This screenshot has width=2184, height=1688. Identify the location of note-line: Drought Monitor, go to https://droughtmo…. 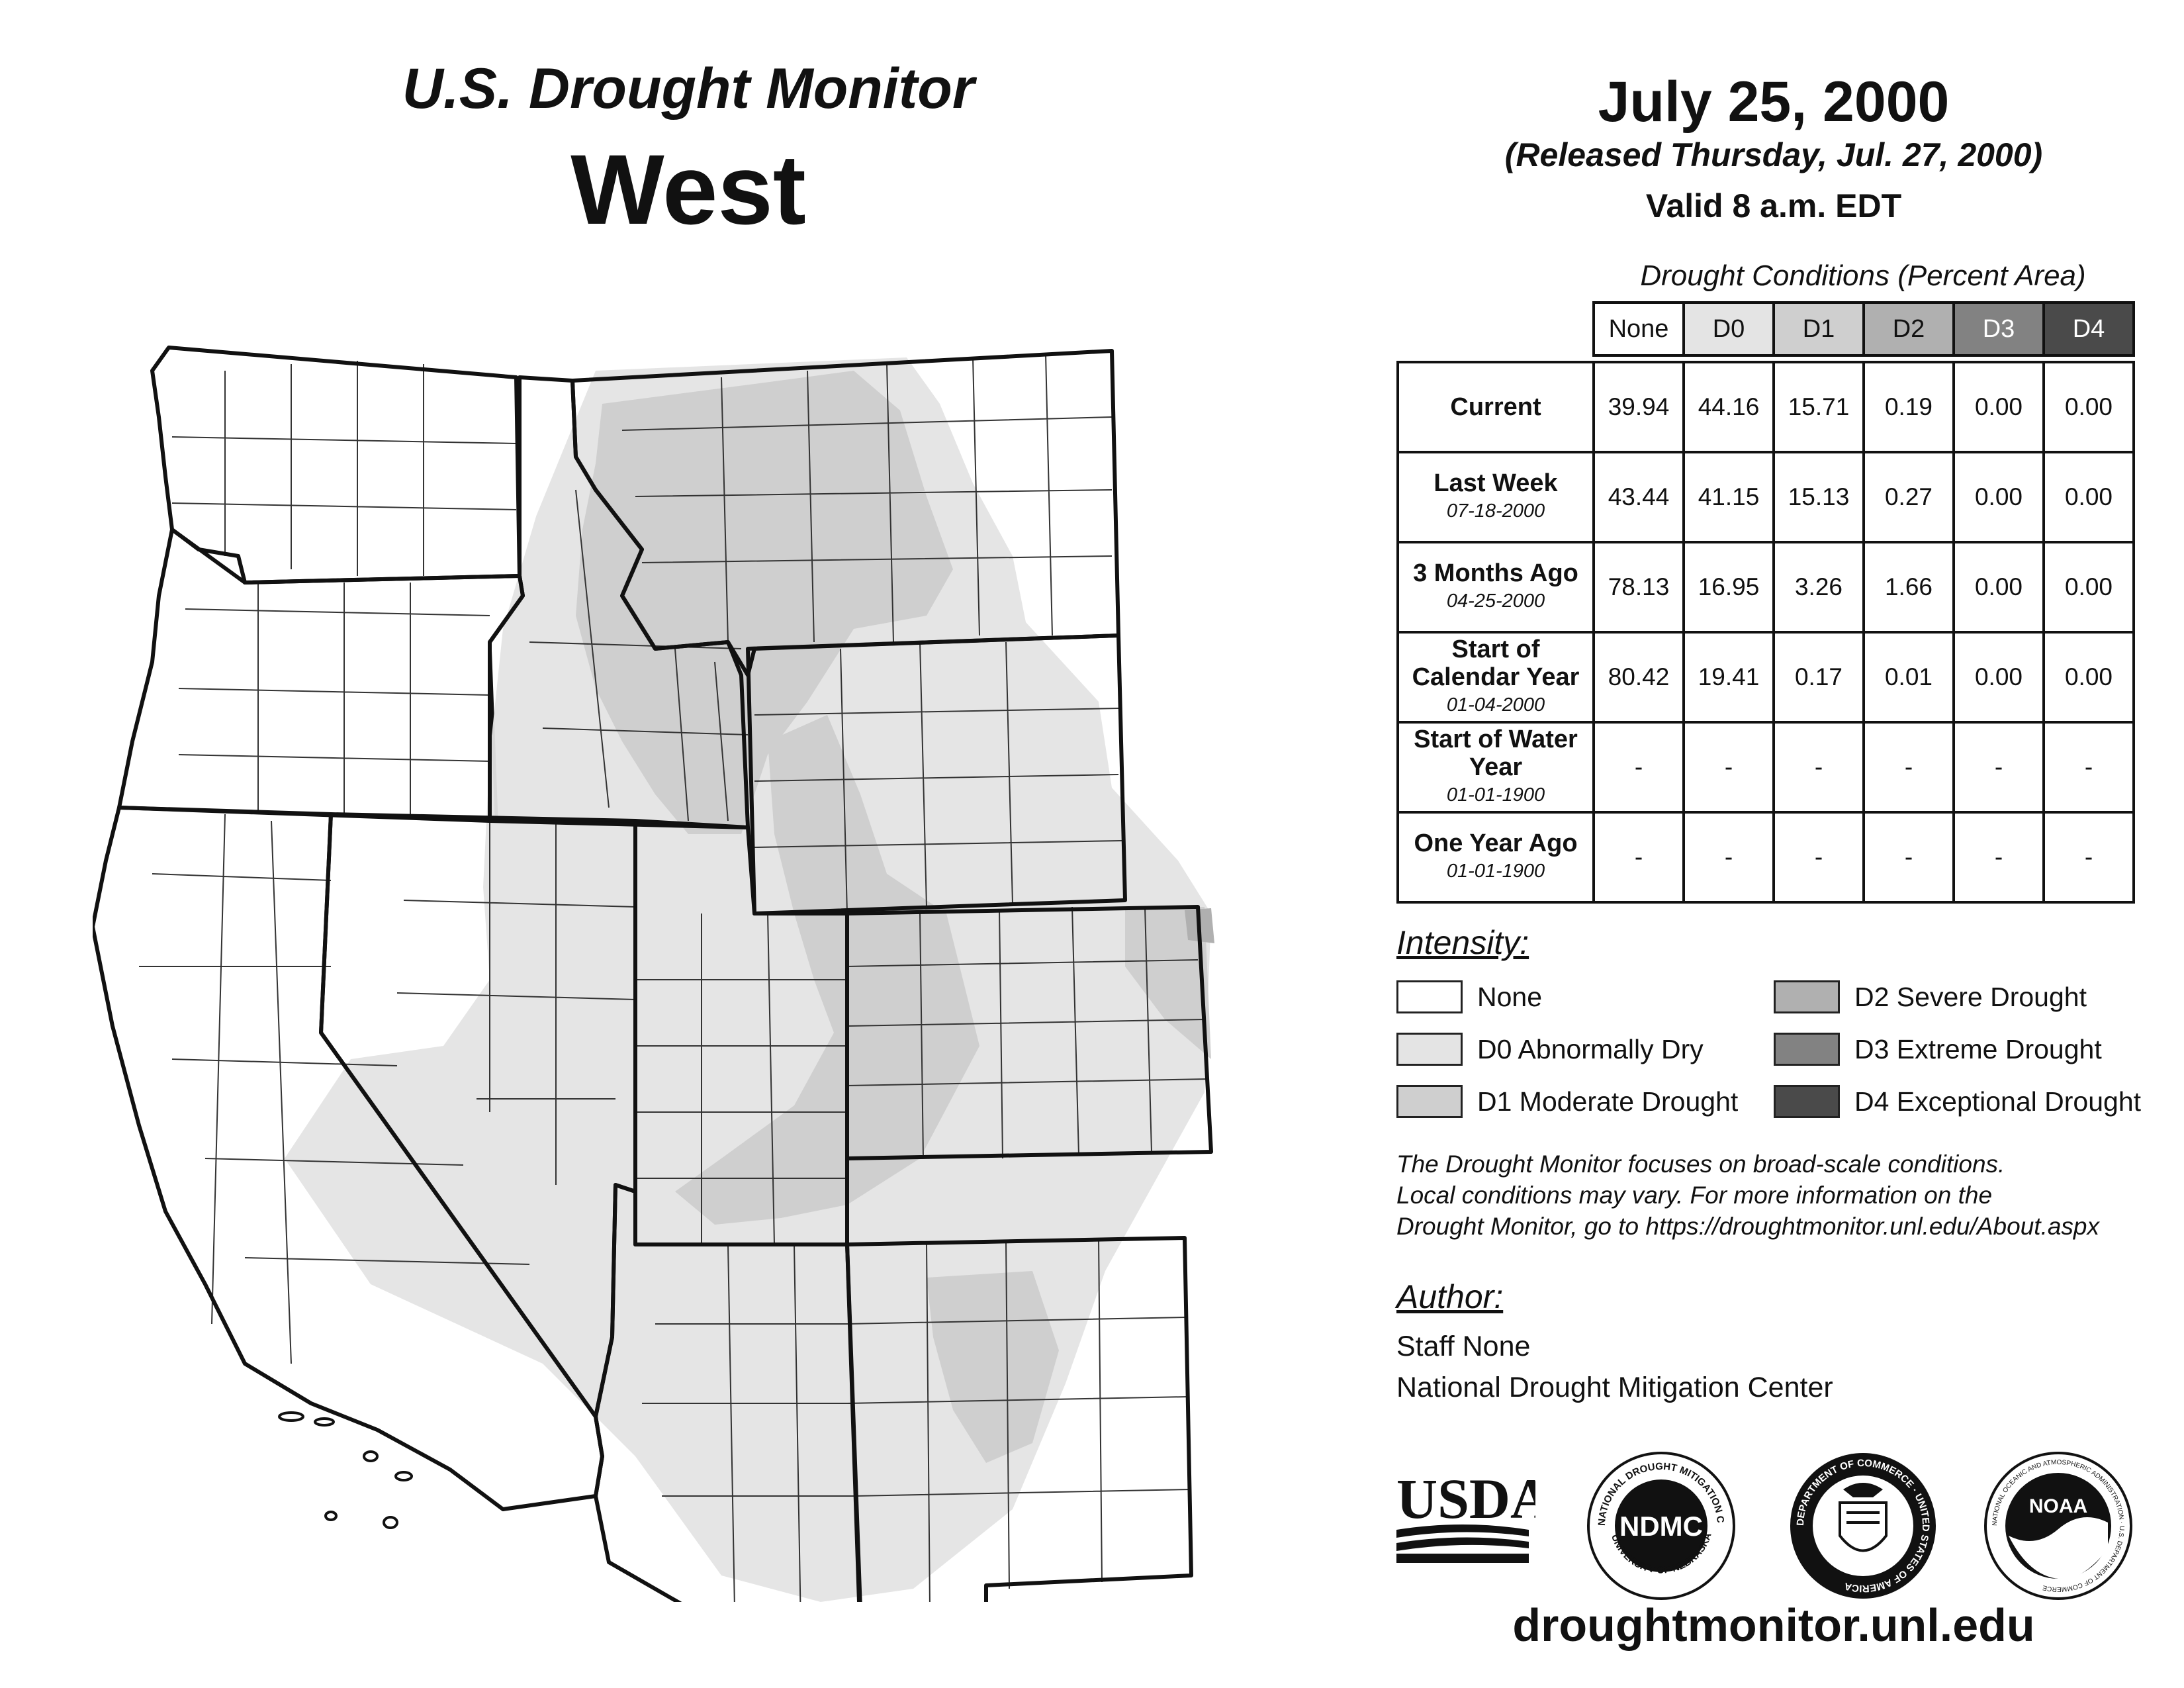
(1747, 1226).